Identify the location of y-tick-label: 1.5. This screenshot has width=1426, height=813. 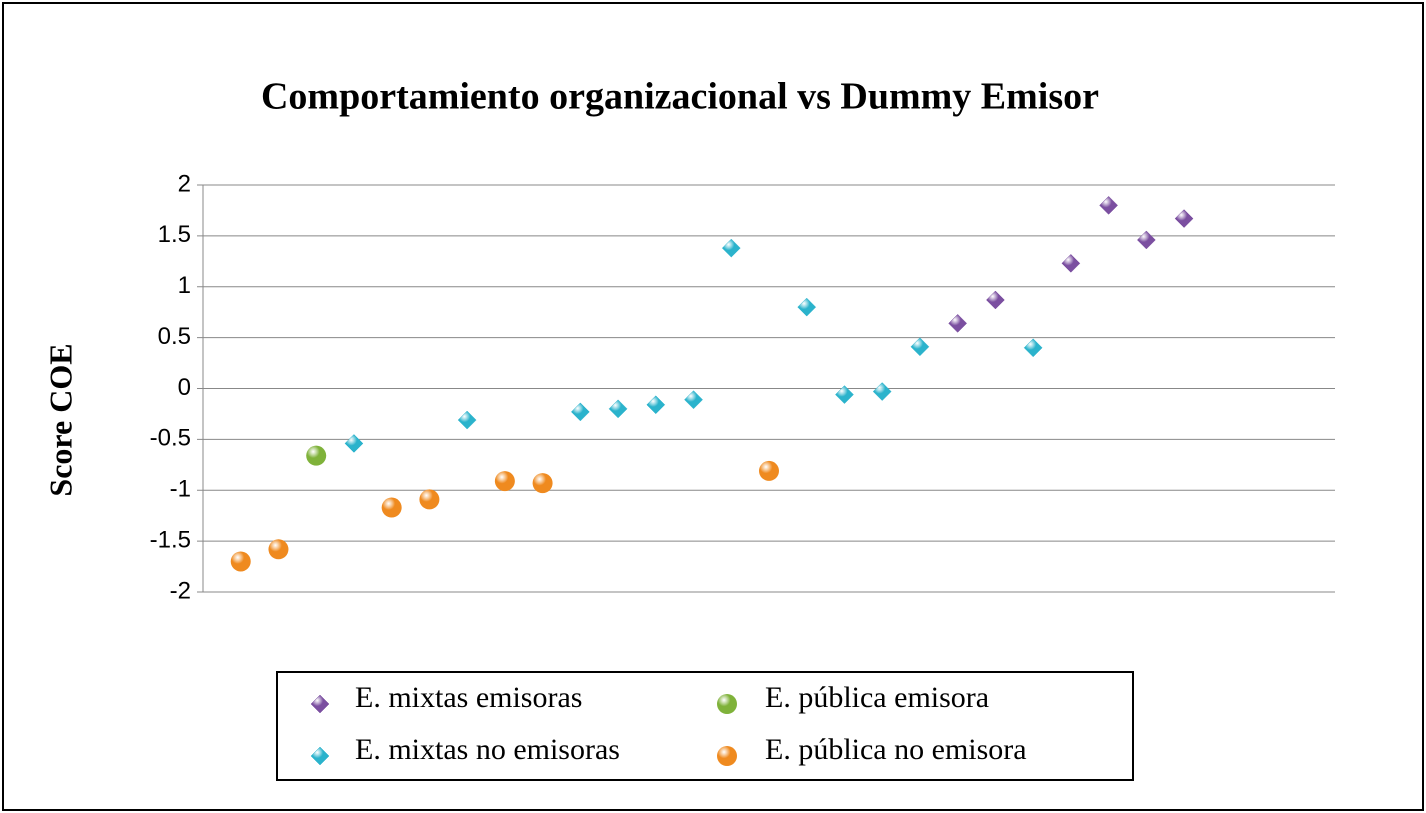
(174, 234).